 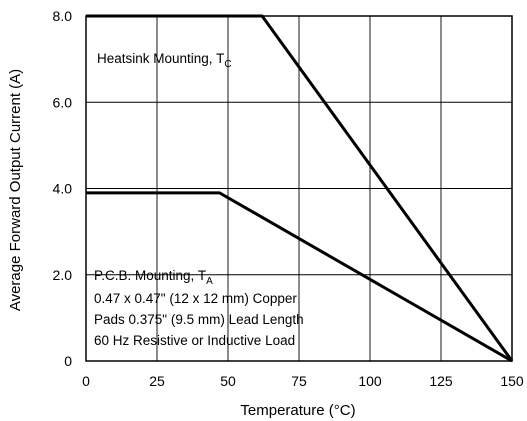 I want to click on heatsink-annotation: Heatsink Mounting, TC, so click(x=164, y=60).